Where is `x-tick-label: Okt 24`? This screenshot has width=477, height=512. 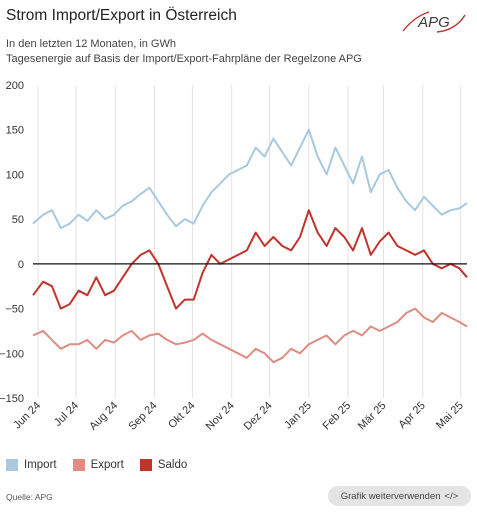
x-tick-label: Okt 24 is located at coordinates (181, 415).